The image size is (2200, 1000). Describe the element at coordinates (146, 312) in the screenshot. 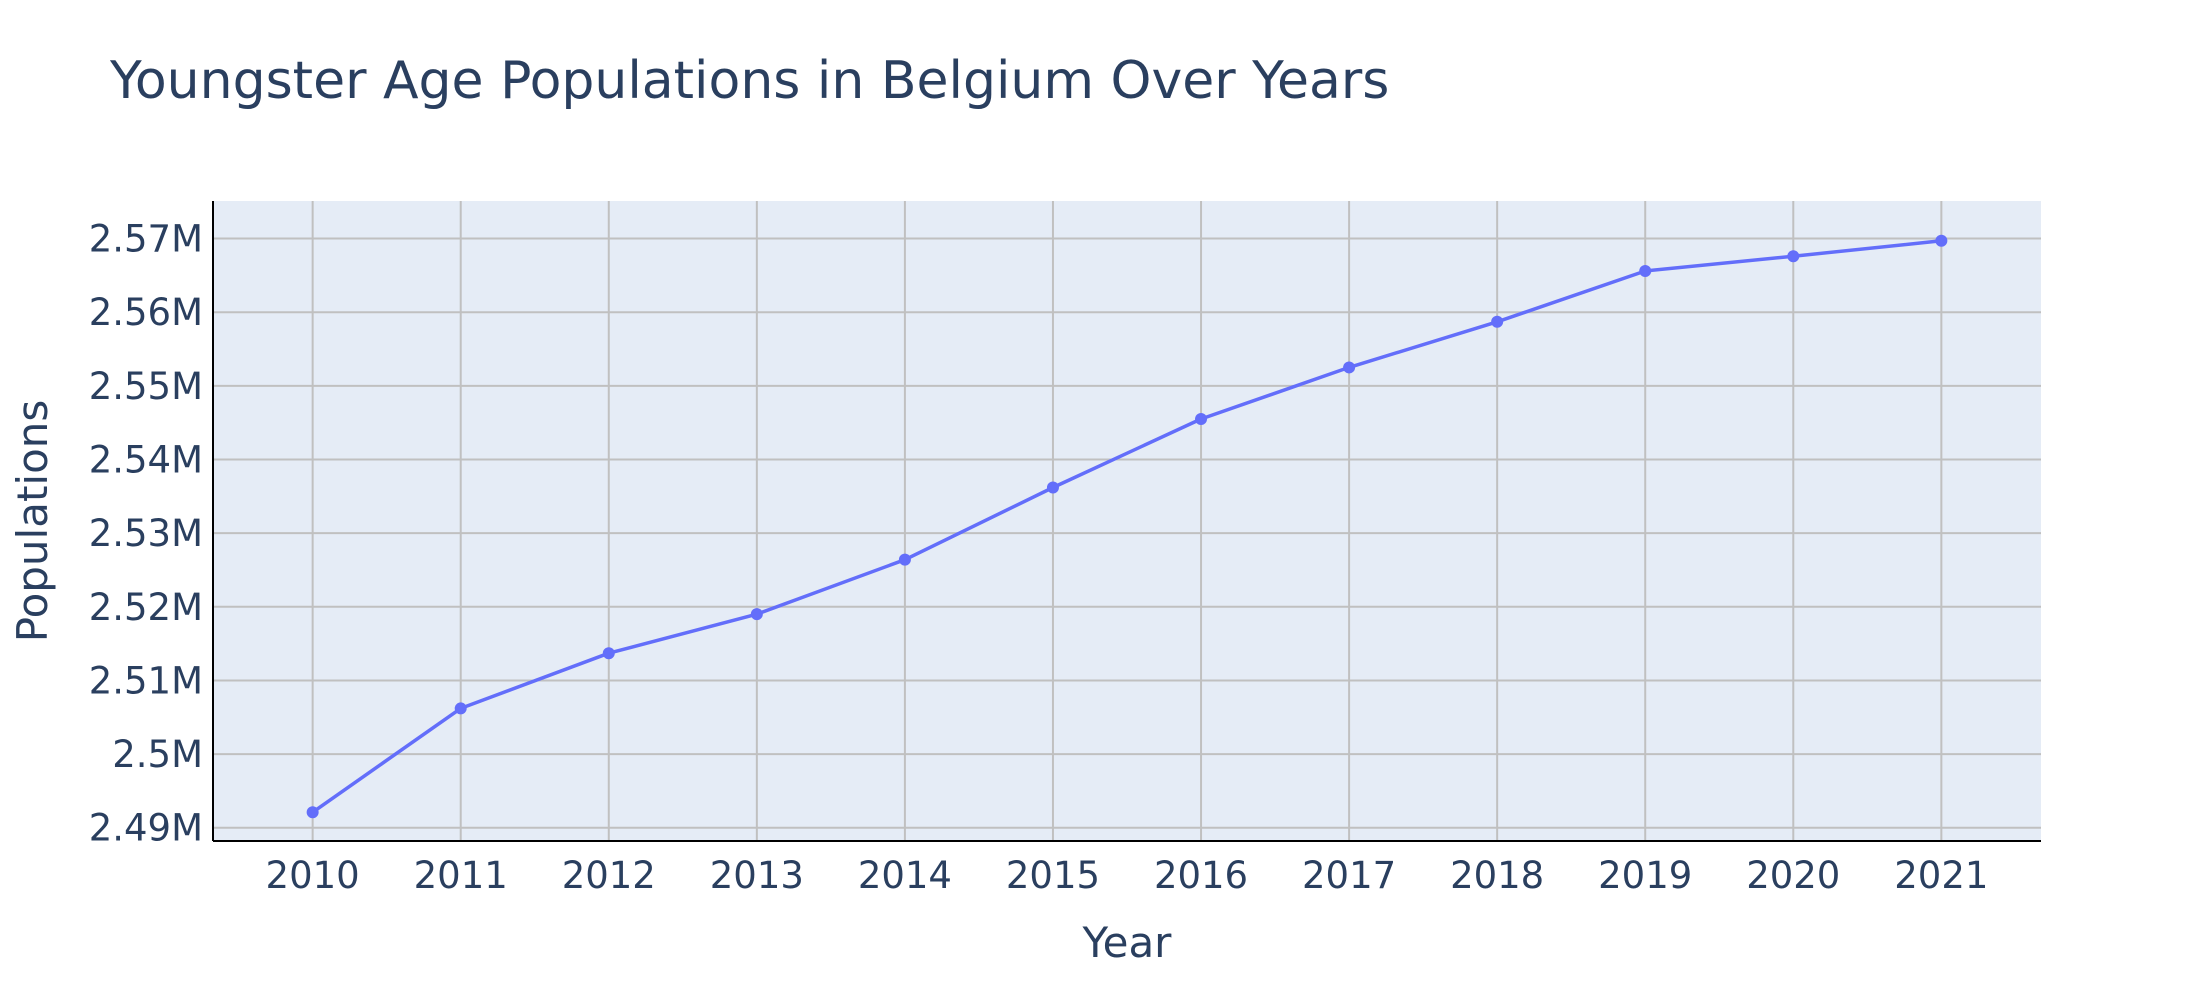

I see `y-tick-label: 2.56M` at that location.